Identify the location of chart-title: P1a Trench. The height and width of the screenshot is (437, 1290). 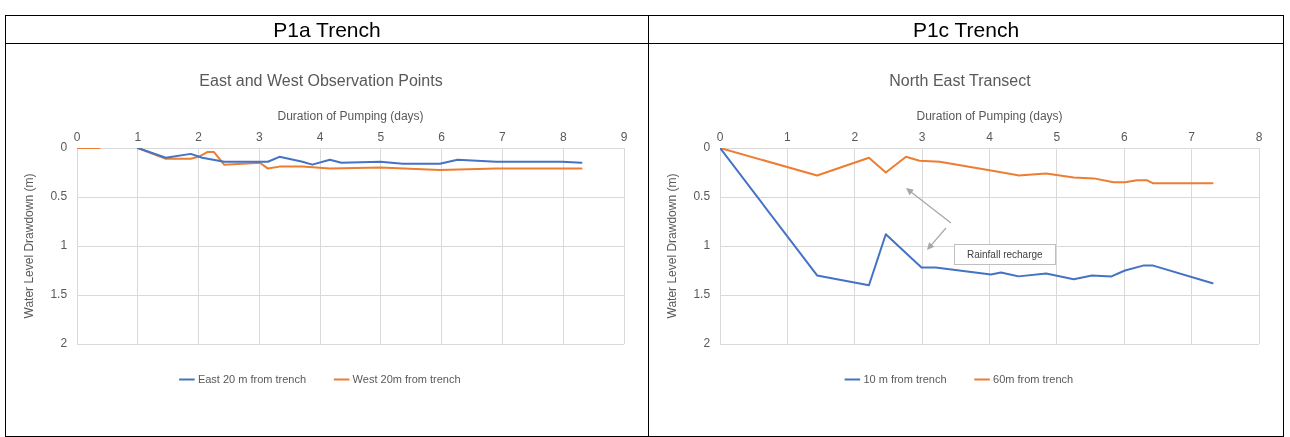
(327, 30).